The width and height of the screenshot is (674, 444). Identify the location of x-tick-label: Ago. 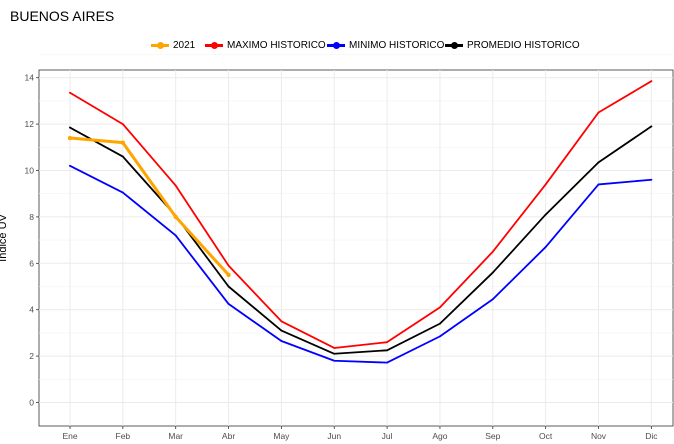
(439, 436).